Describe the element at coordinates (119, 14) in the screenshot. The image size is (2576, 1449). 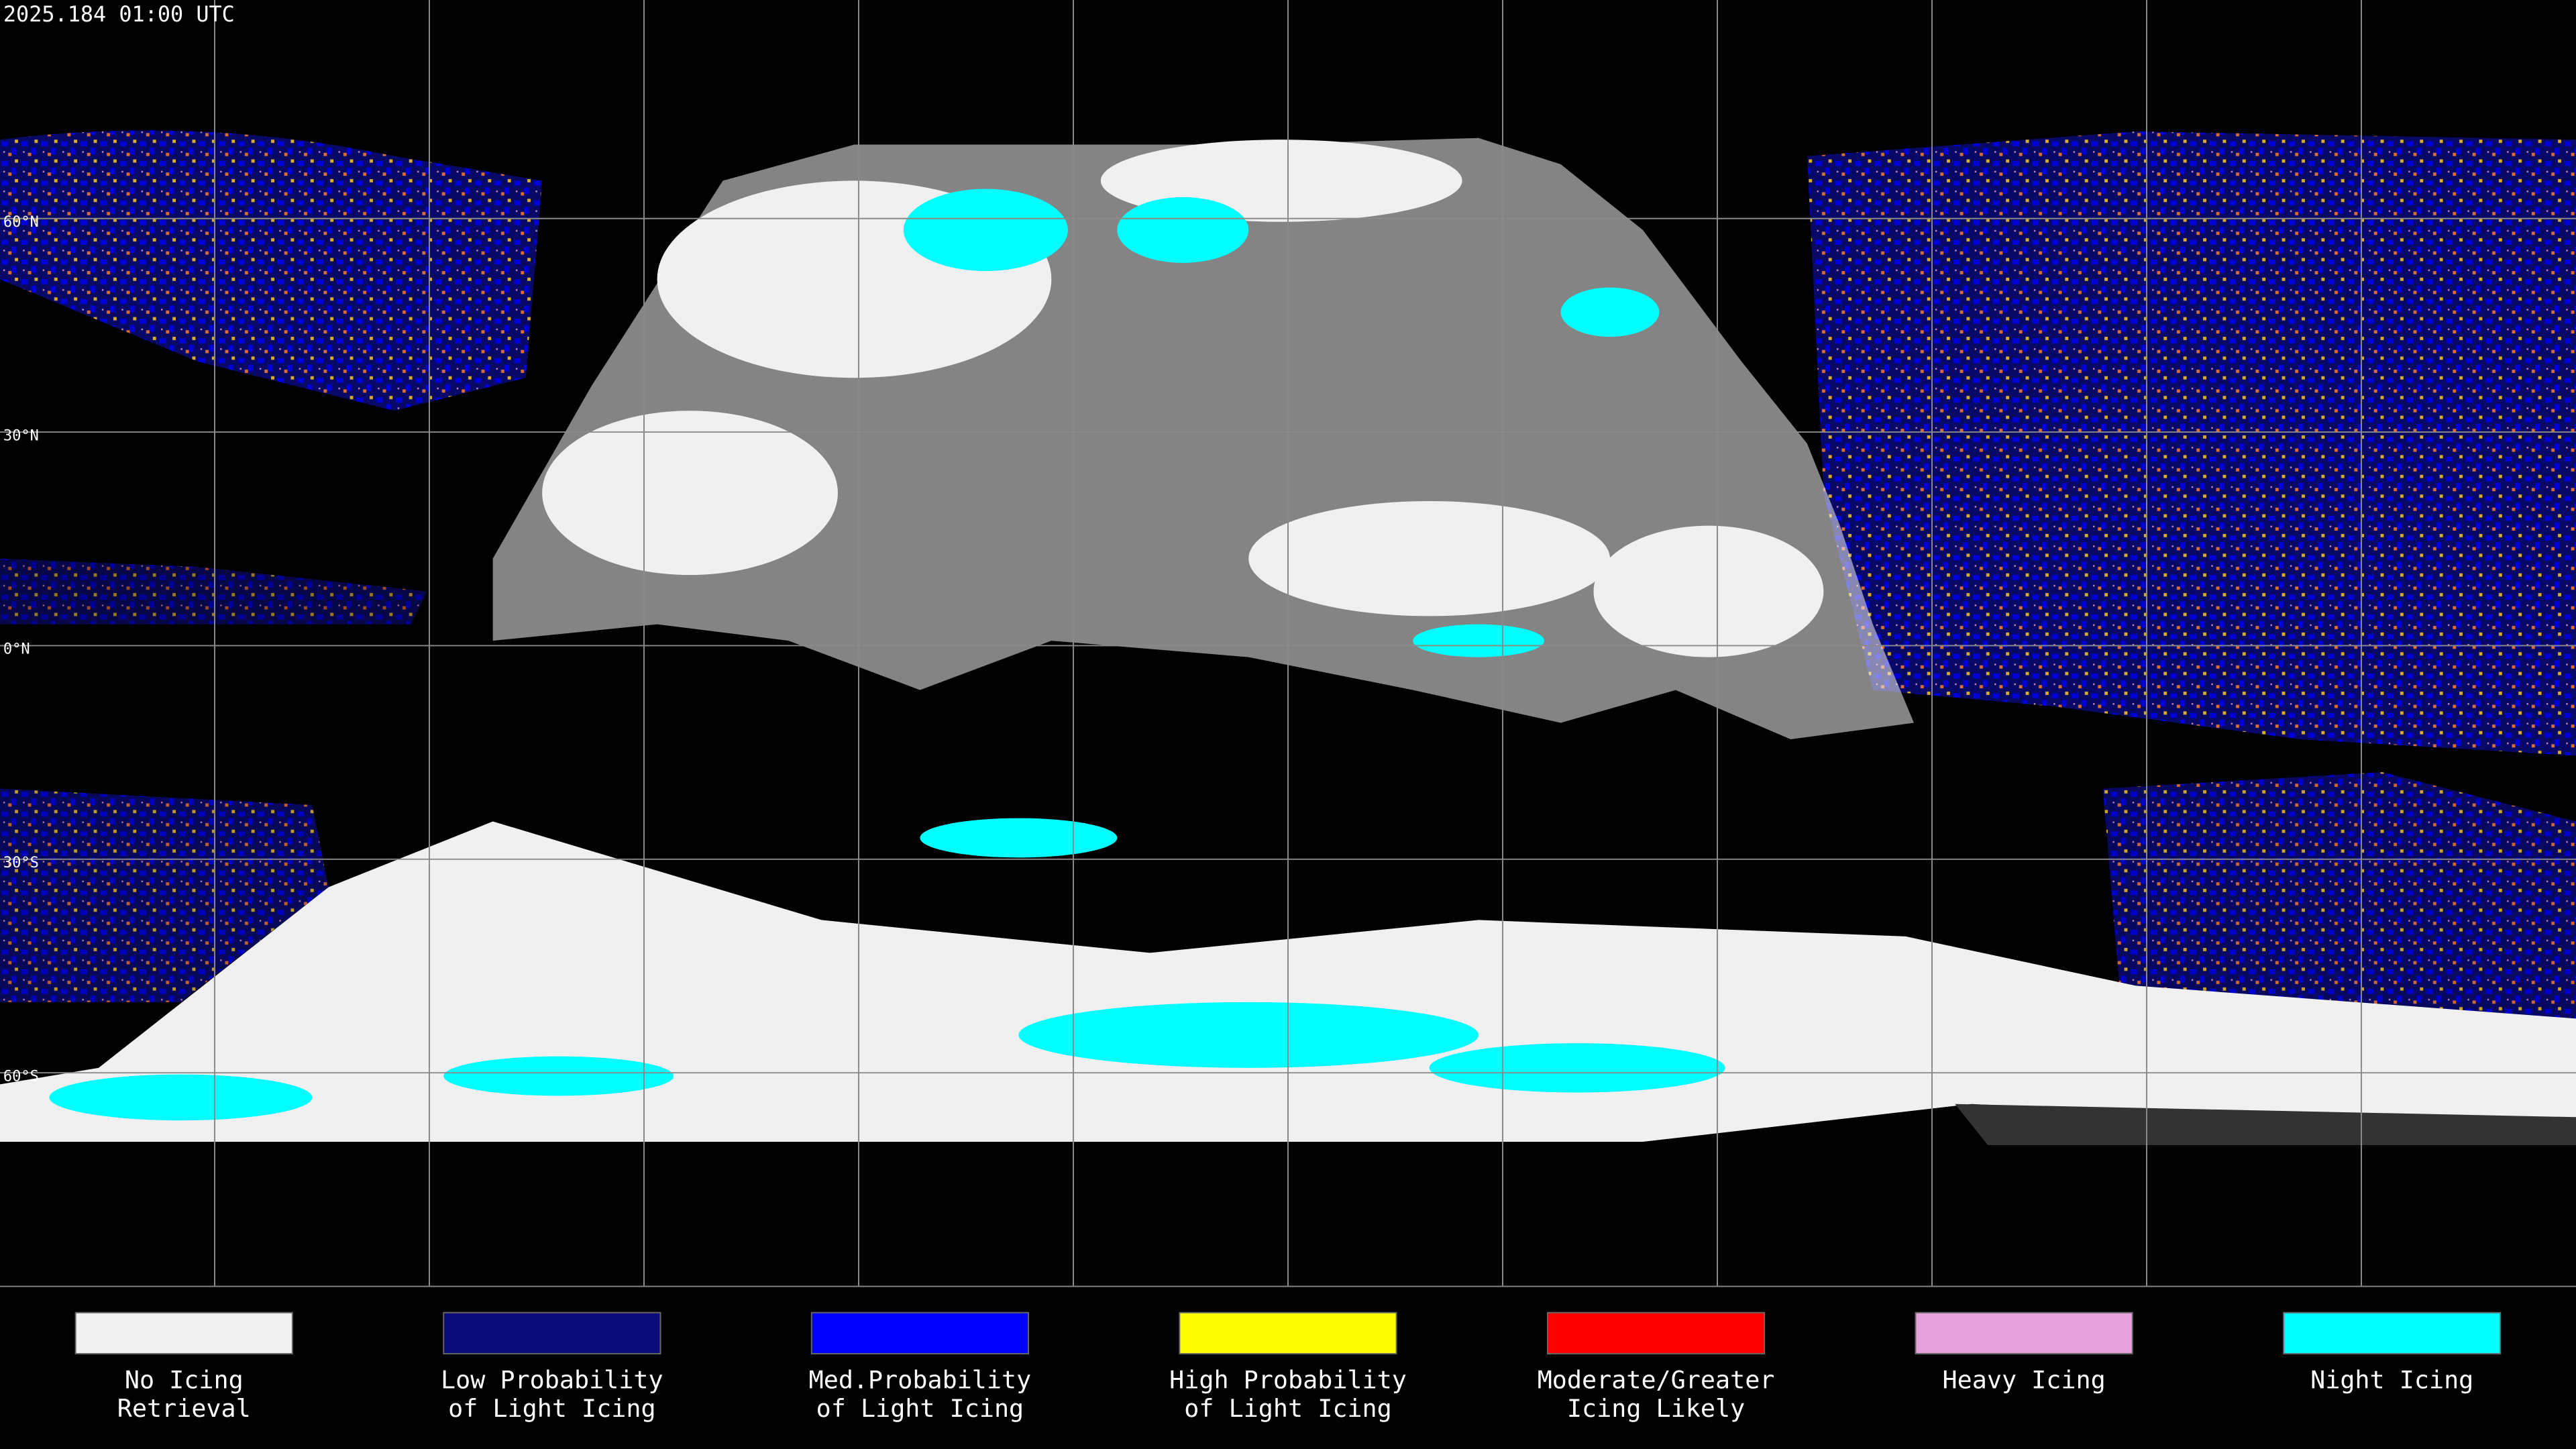
I see `timestamp: 2025.184 01:00 UTC` at that location.